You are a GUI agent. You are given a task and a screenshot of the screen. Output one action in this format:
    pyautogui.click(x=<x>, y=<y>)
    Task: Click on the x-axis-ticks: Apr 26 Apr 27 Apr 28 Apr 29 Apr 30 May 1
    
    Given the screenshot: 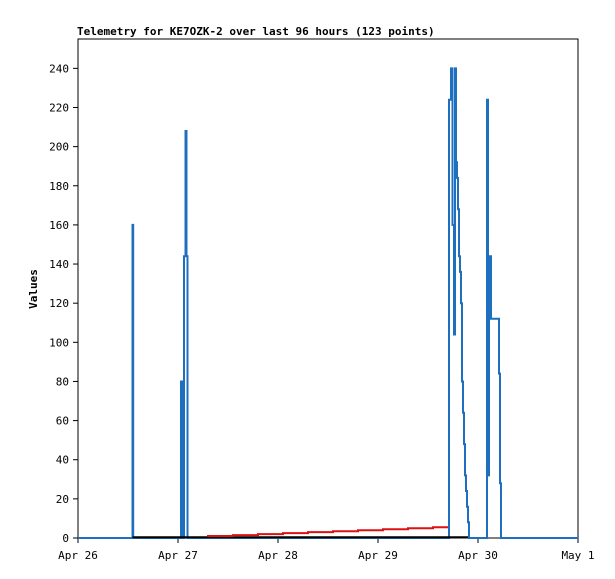 What is the action you would take?
    pyautogui.click(x=326, y=550)
    